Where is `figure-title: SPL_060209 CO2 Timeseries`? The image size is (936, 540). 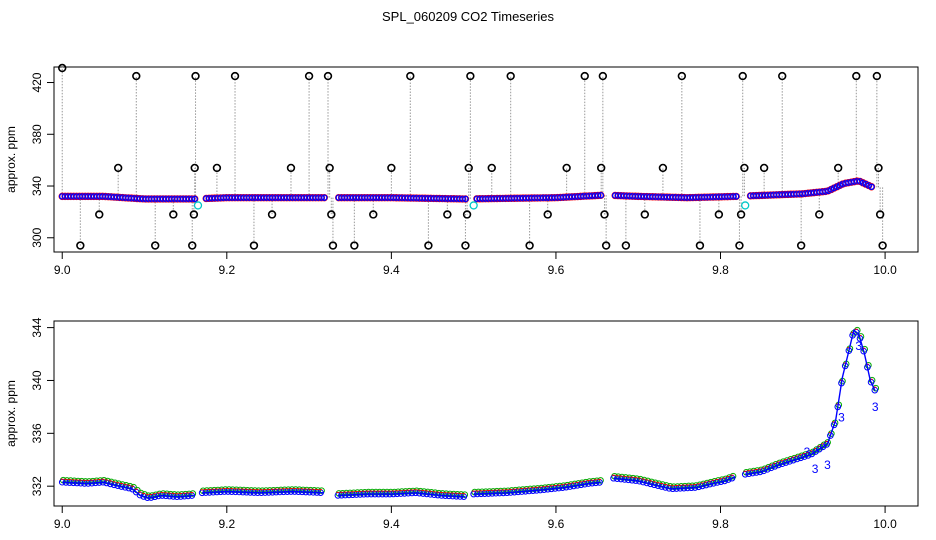 figure-title: SPL_060209 CO2 Timeseries is located at coordinates (468, 16).